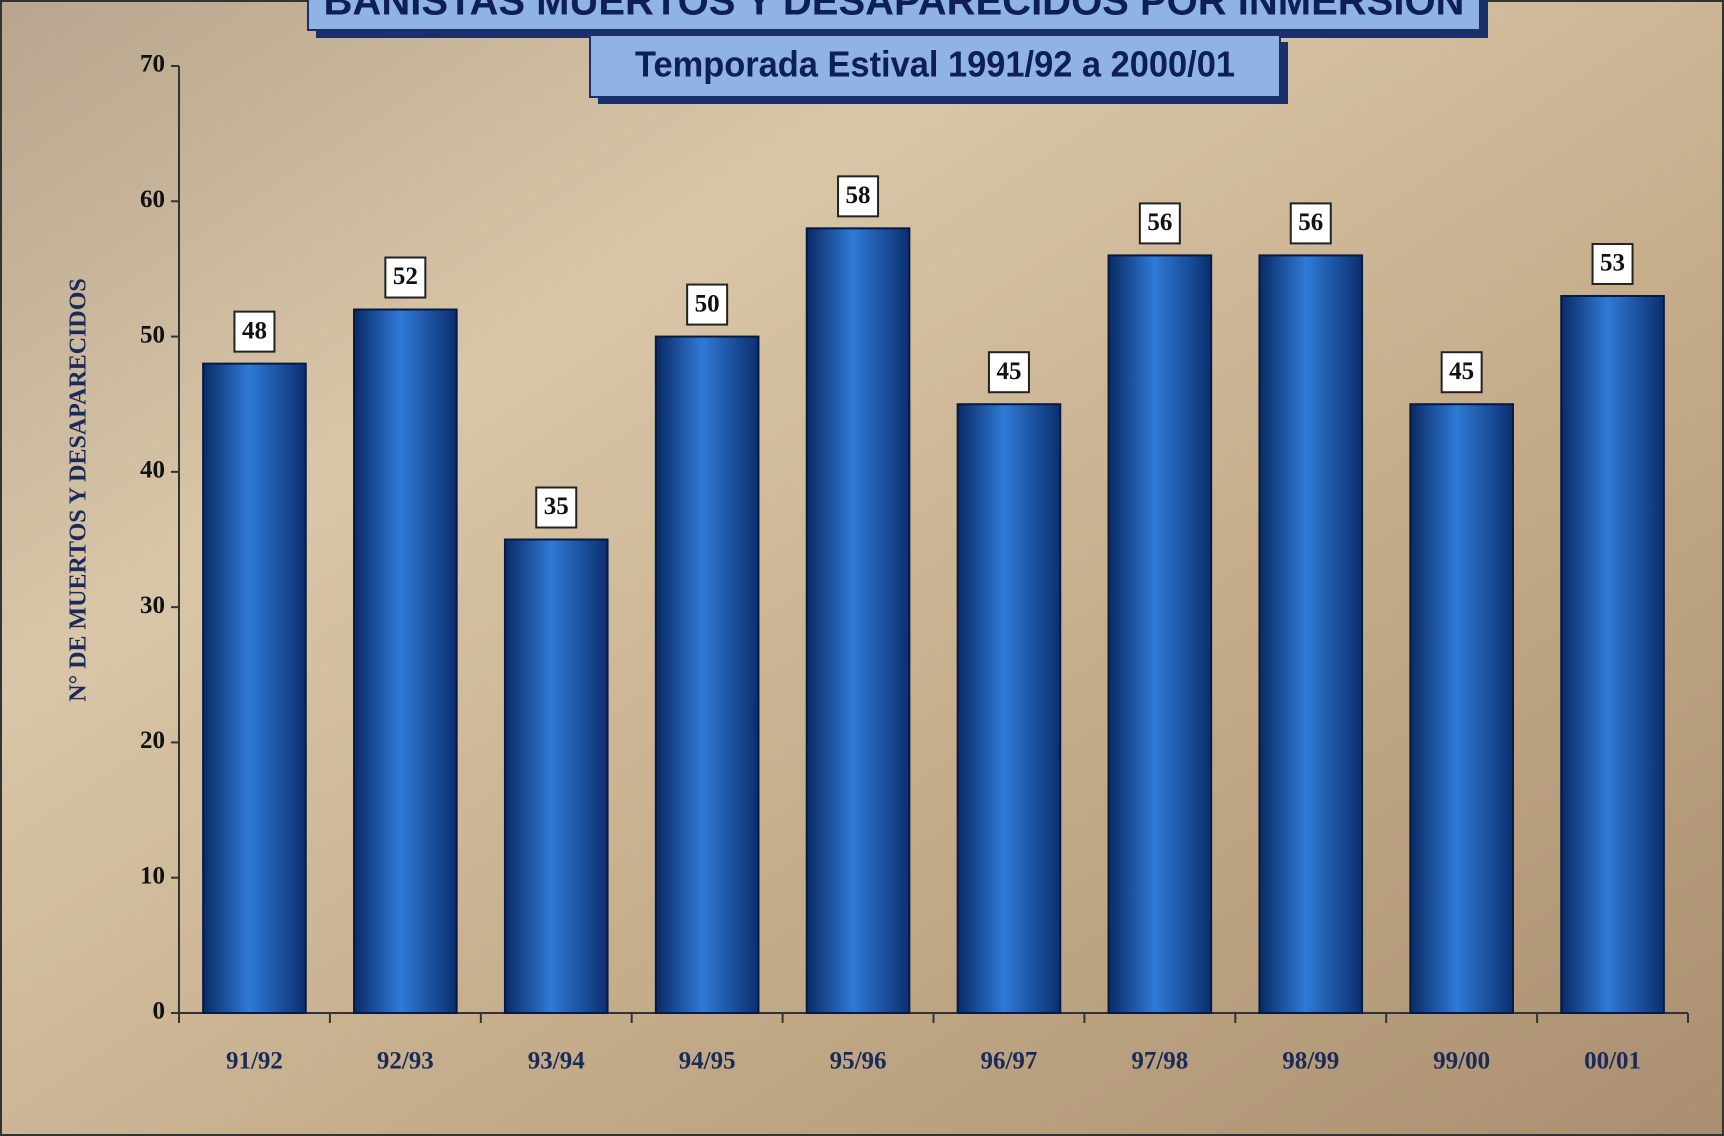  What do you see at coordinates (556, 1061) in the screenshot?
I see `x-tick-label: 93/94` at bounding box center [556, 1061].